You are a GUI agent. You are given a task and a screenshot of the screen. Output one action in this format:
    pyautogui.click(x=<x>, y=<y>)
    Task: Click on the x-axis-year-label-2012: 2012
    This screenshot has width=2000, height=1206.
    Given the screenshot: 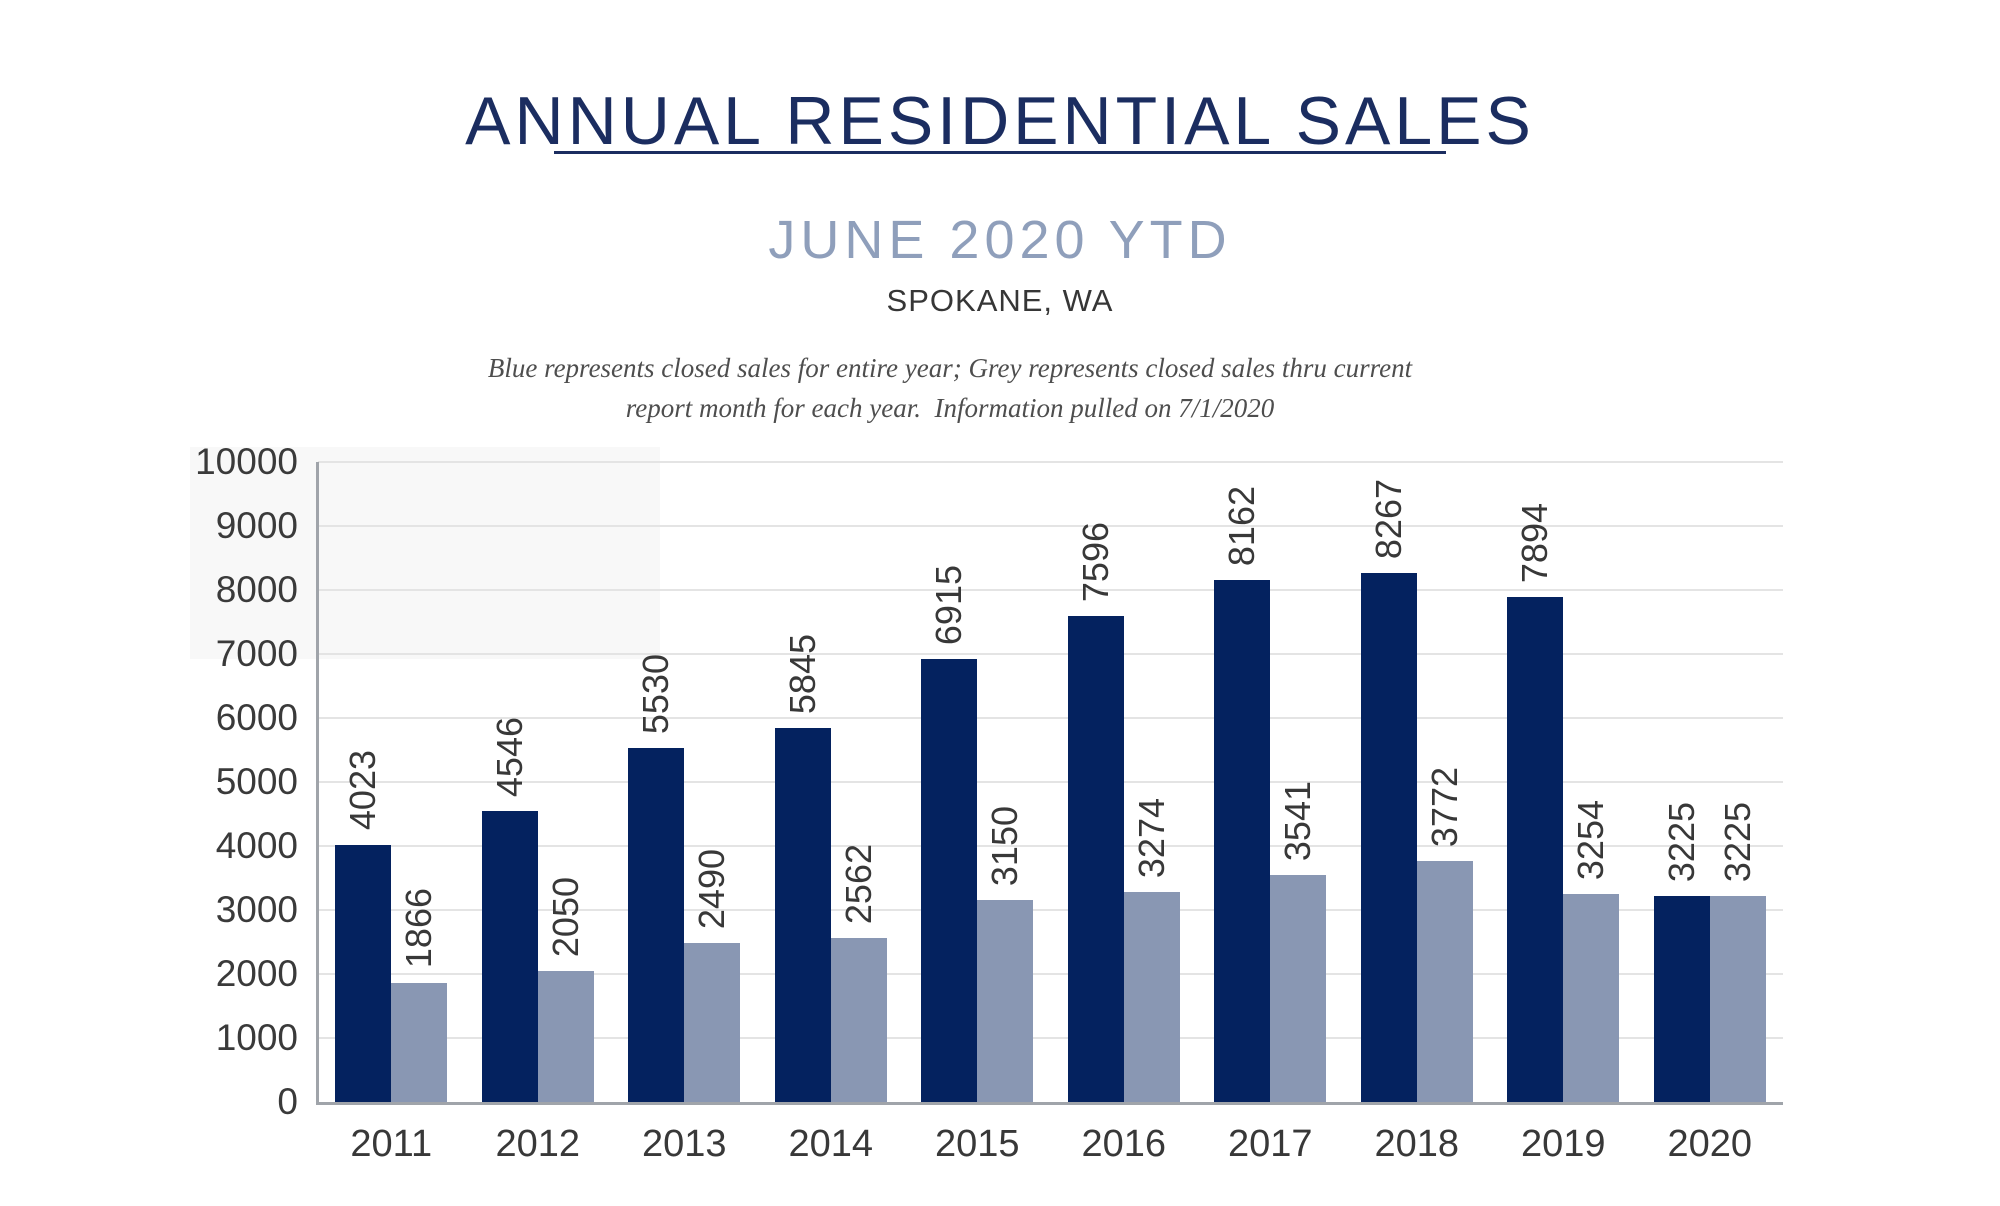 What is the action you would take?
    pyautogui.click(x=538, y=1144)
    